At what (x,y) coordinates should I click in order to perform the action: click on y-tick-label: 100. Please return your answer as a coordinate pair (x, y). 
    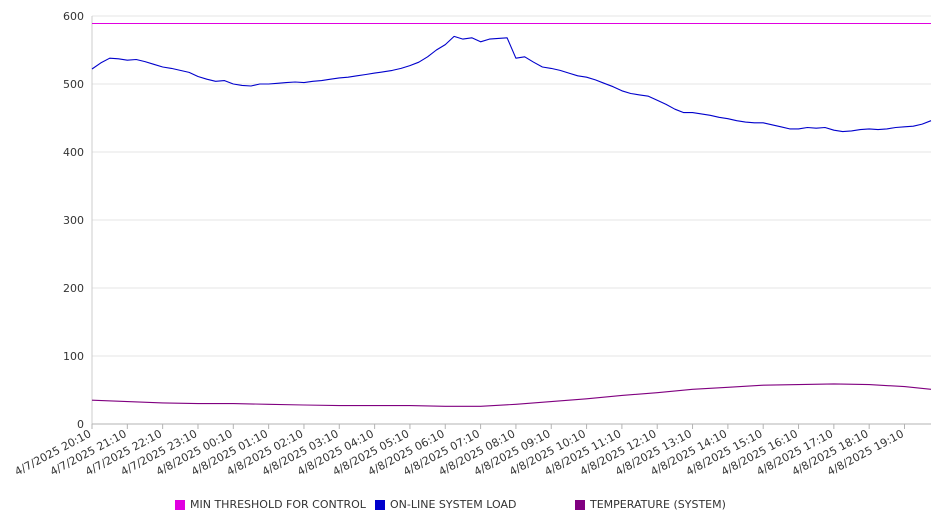
    Looking at the image, I should click on (73, 356).